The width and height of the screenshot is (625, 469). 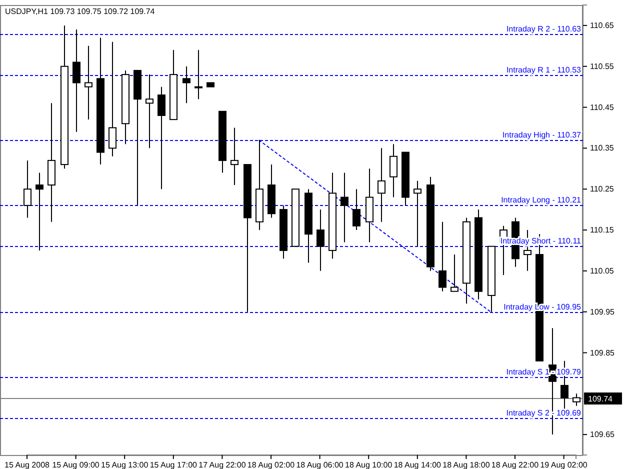 I want to click on y-tick-label: 110.15, so click(x=602, y=230).